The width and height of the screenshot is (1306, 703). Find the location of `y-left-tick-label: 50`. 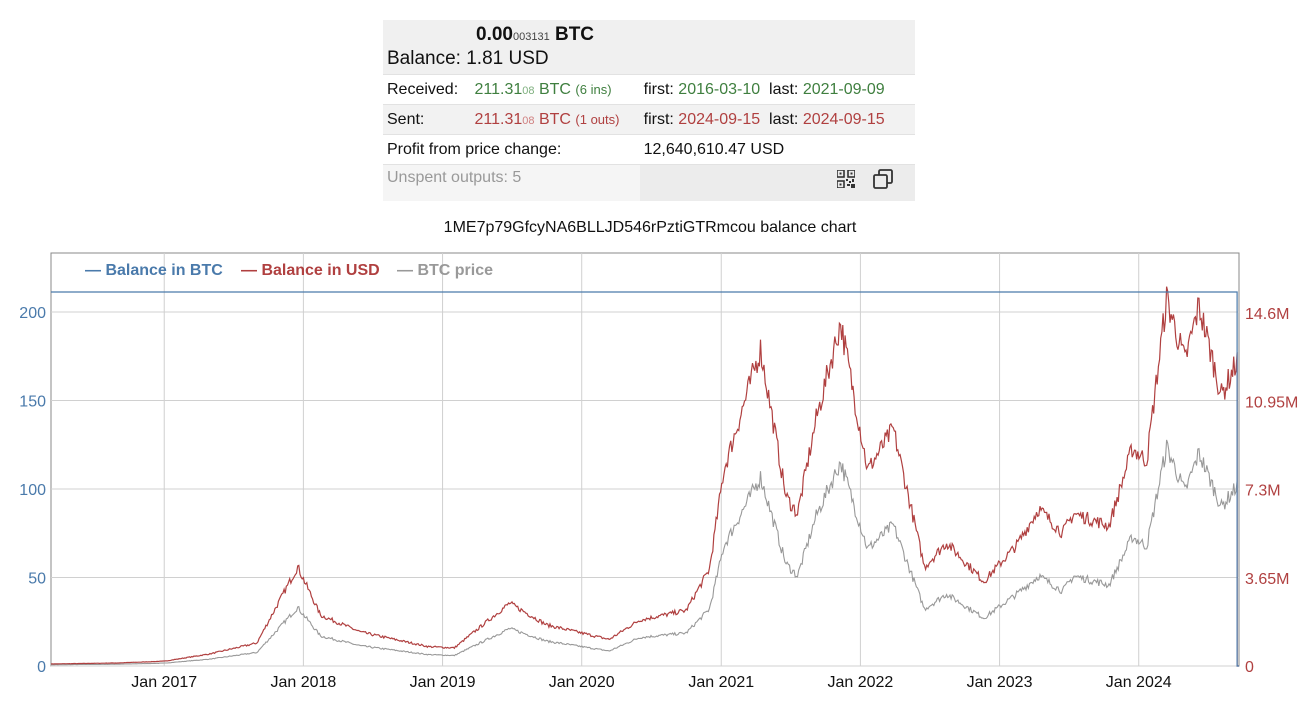

y-left-tick-label: 50 is located at coordinates (37, 579).